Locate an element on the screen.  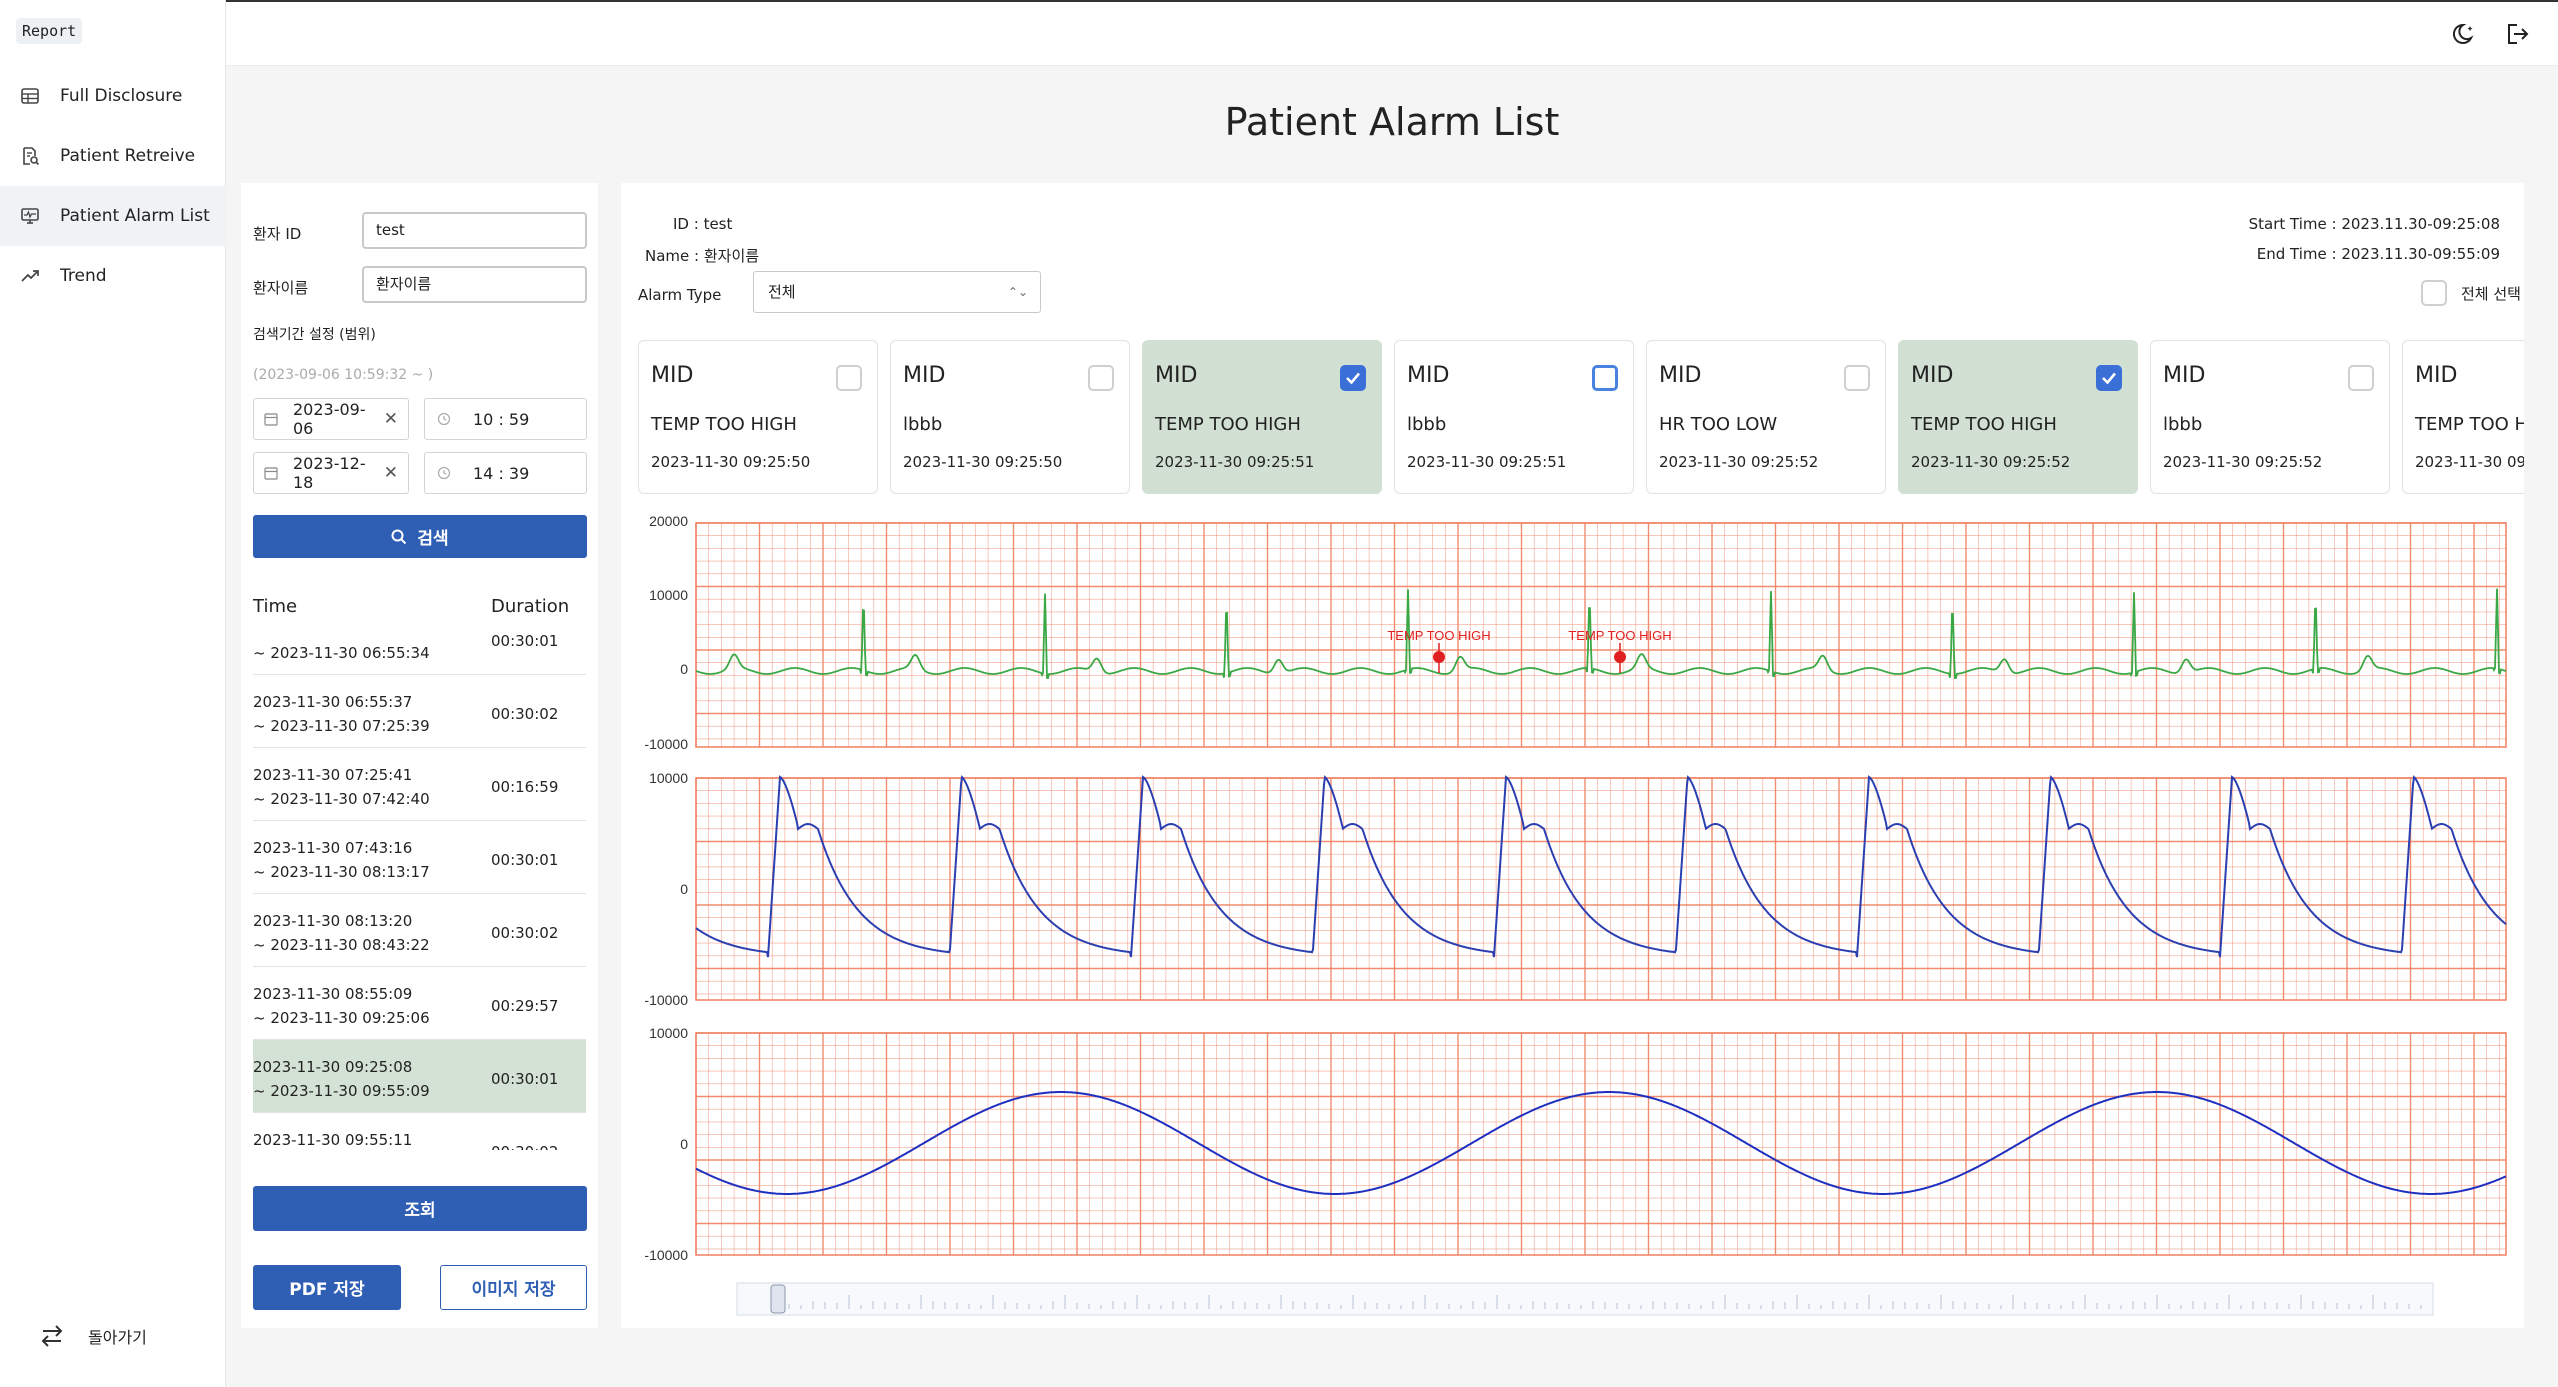
alarm-time: 2023-11-30 09:25:51 is located at coordinates (1487, 462).